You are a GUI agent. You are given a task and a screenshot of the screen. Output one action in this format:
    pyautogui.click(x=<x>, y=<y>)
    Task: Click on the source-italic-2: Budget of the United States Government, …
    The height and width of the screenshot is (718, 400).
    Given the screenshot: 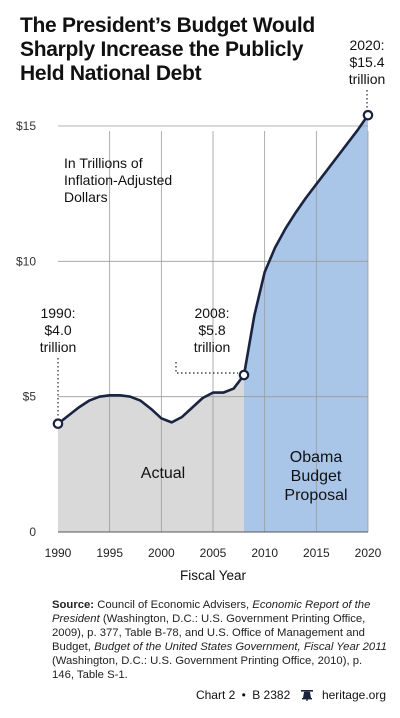 What is the action you would take?
    pyautogui.click(x=240, y=647)
    